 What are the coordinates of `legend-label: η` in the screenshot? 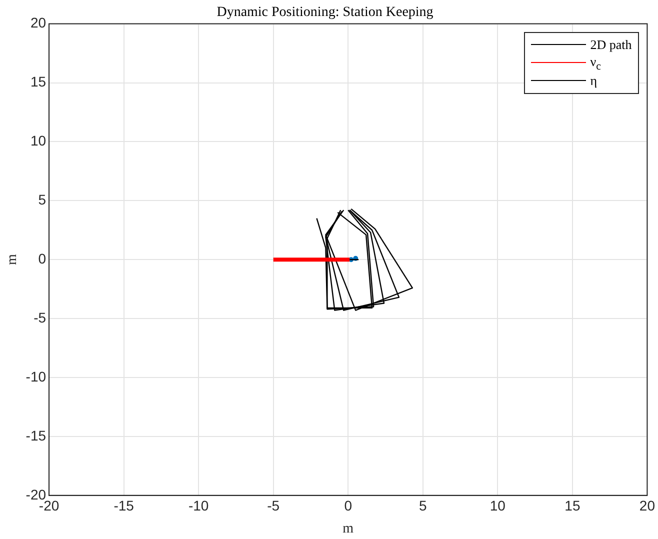 It's located at (594, 80).